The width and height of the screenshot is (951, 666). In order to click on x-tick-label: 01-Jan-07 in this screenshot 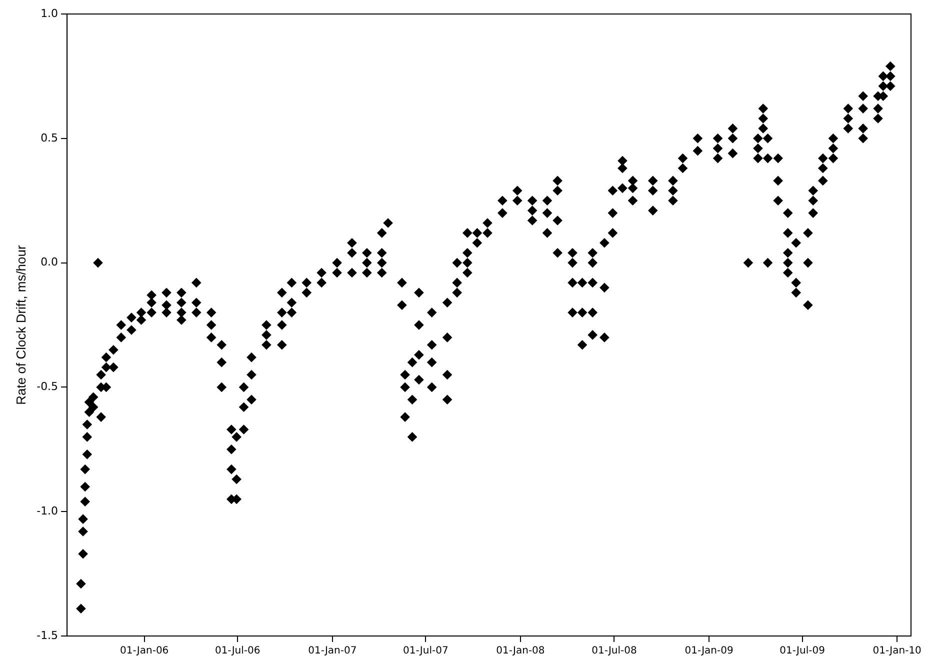, I will do `click(332, 651)`.